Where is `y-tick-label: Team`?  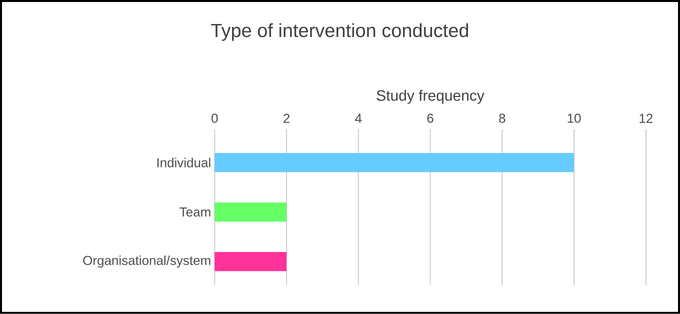
y-tick-label: Team is located at coordinates (195, 212).